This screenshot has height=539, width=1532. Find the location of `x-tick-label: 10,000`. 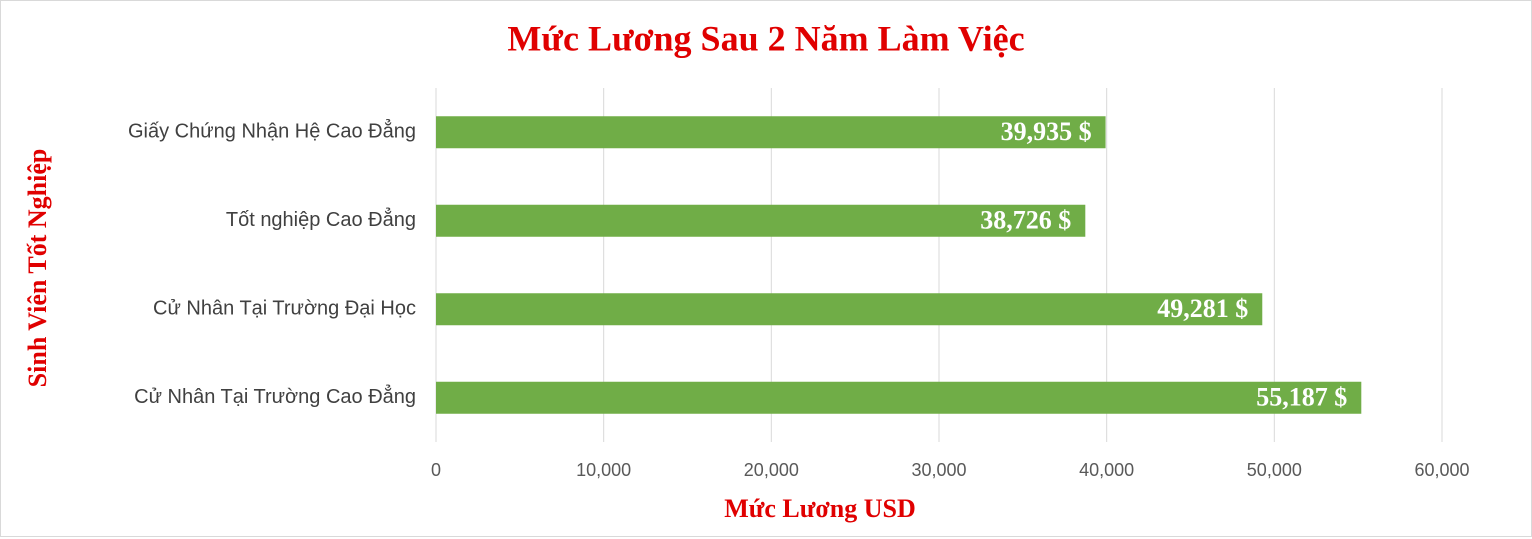

x-tick-label: 10,000 is located at coordinates (603, 470).